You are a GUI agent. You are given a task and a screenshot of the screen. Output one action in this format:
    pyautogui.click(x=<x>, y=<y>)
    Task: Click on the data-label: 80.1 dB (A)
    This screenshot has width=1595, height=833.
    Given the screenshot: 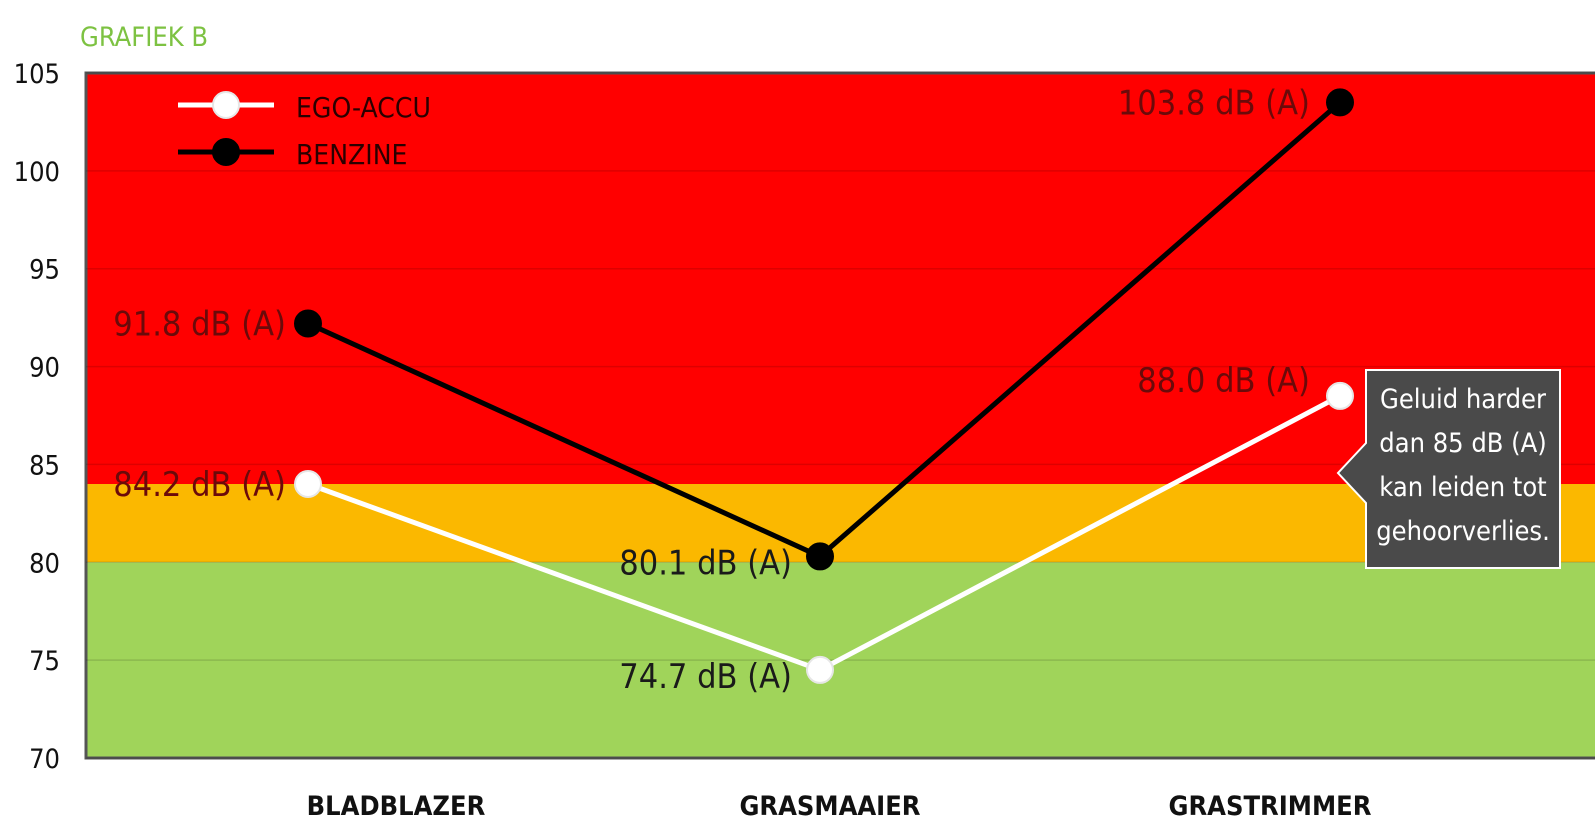 What is the action you would take?
    pyautogui.click(x=705, y=563)
    